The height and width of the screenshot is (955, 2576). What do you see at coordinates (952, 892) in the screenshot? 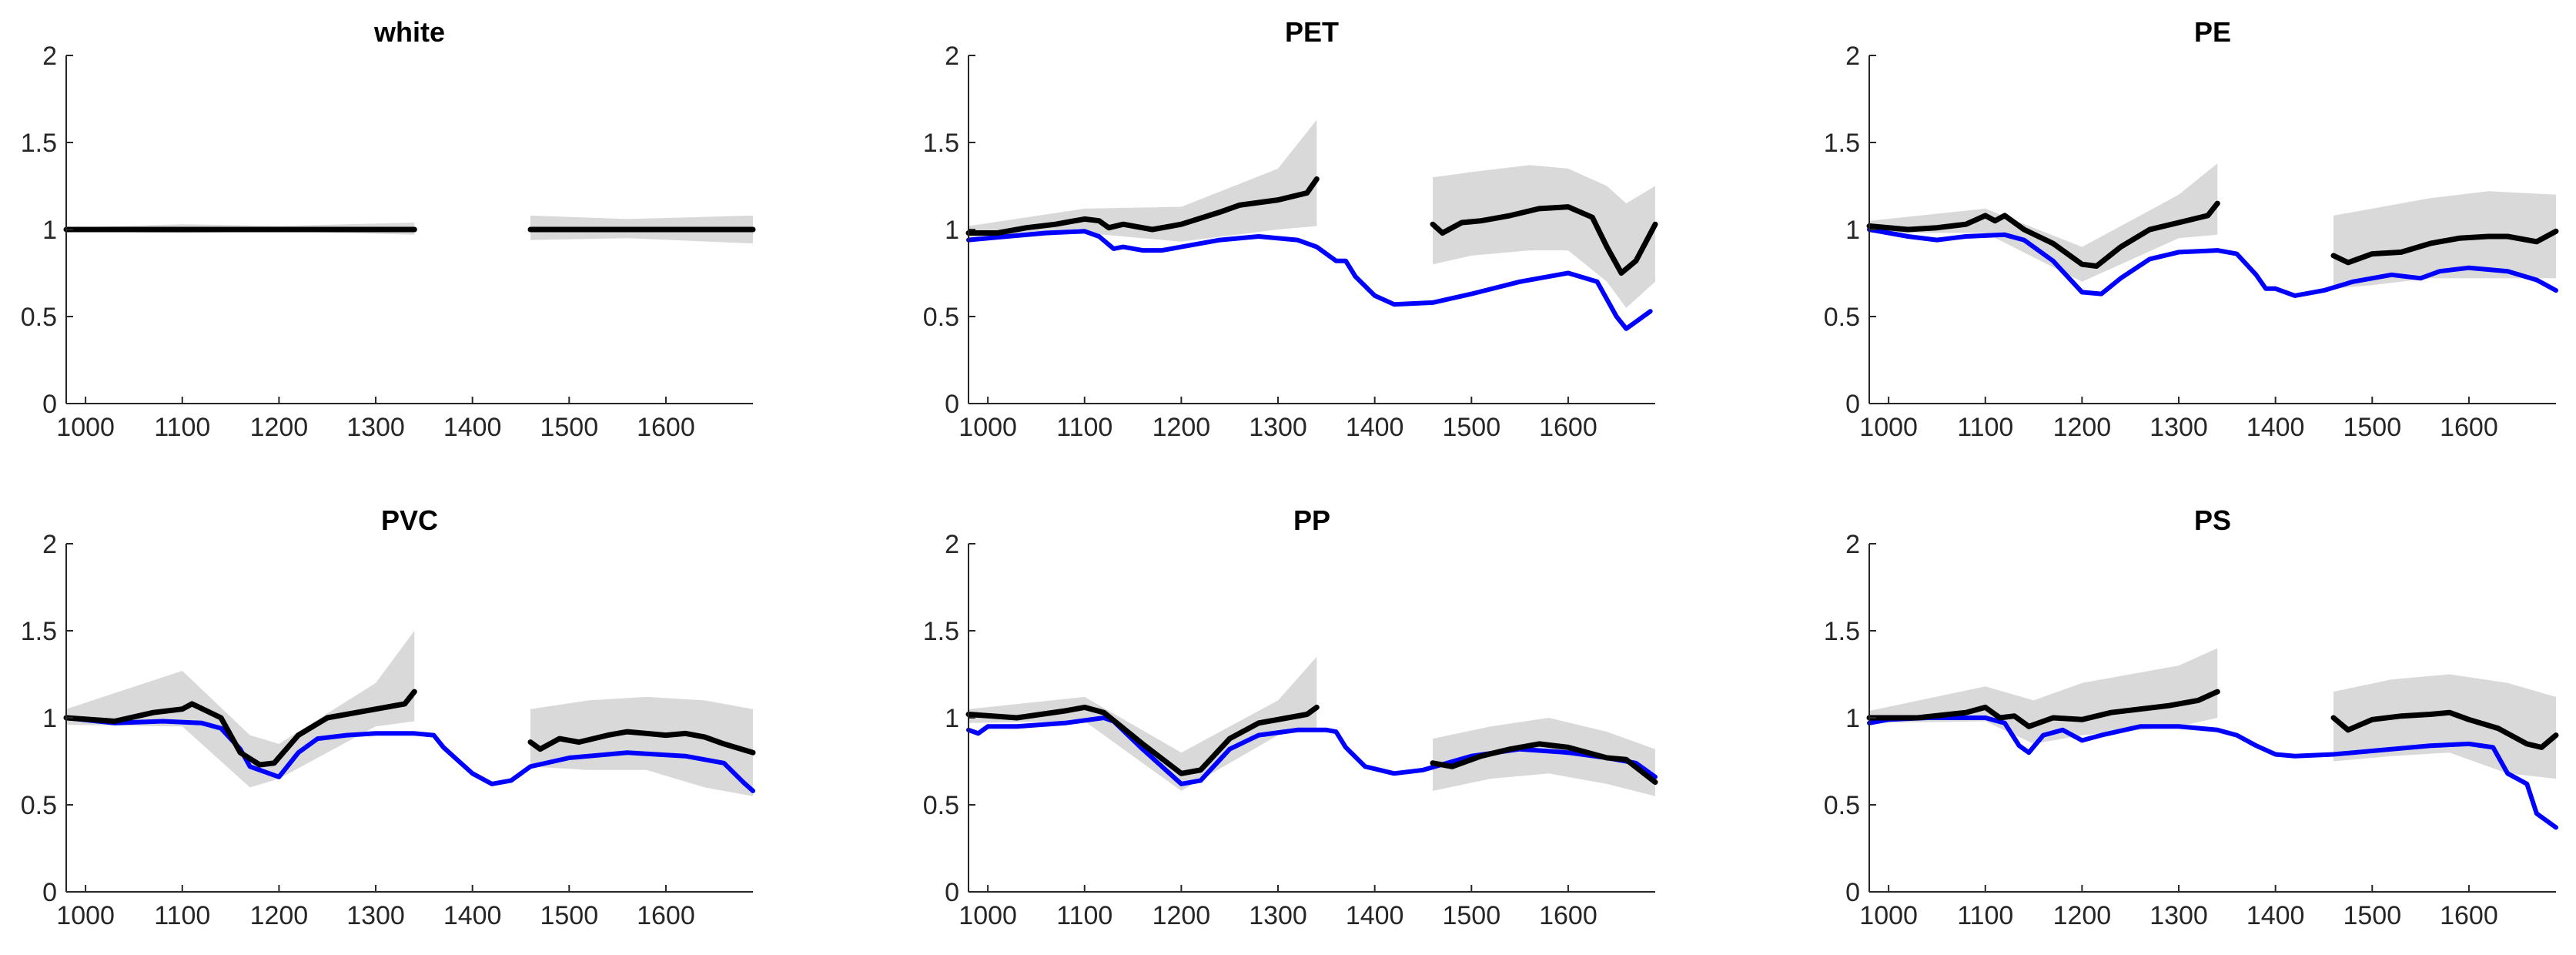
I see `panel-pp-ytick-label: 0` at bounding box center [952, 892].